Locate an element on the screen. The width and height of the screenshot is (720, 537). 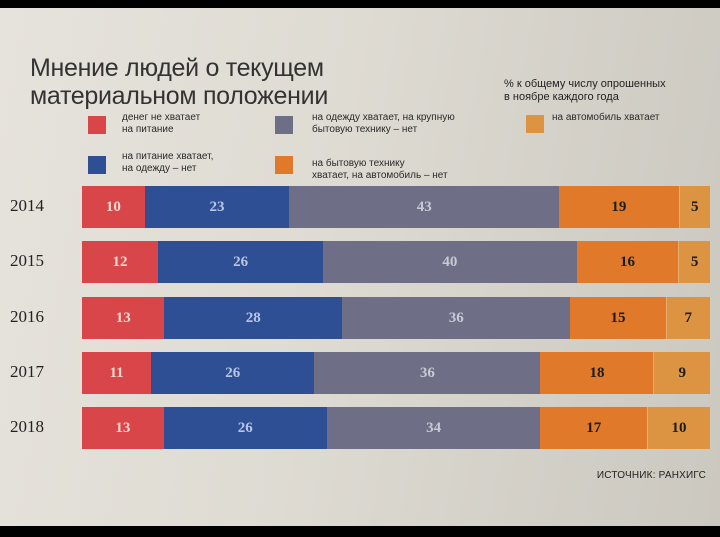
title-line-2: материальном положении is located at coordinates (179, 96).